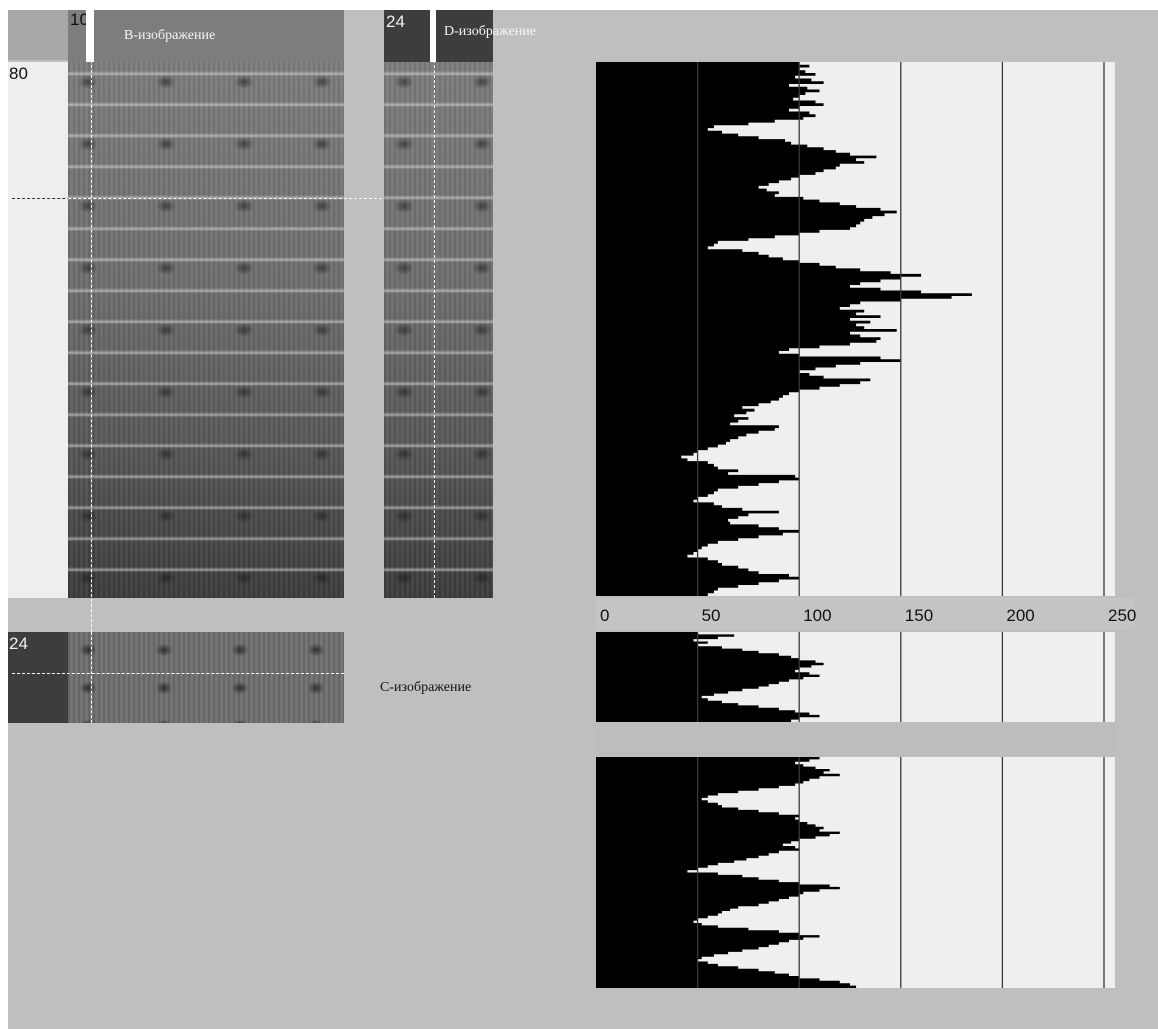 This screenshot has width=1158, height=1029. What do you see at coordinates (919, 615) in the screenshot?
I see `x-tick-label-150: 150` at bounding box center [919, 615].